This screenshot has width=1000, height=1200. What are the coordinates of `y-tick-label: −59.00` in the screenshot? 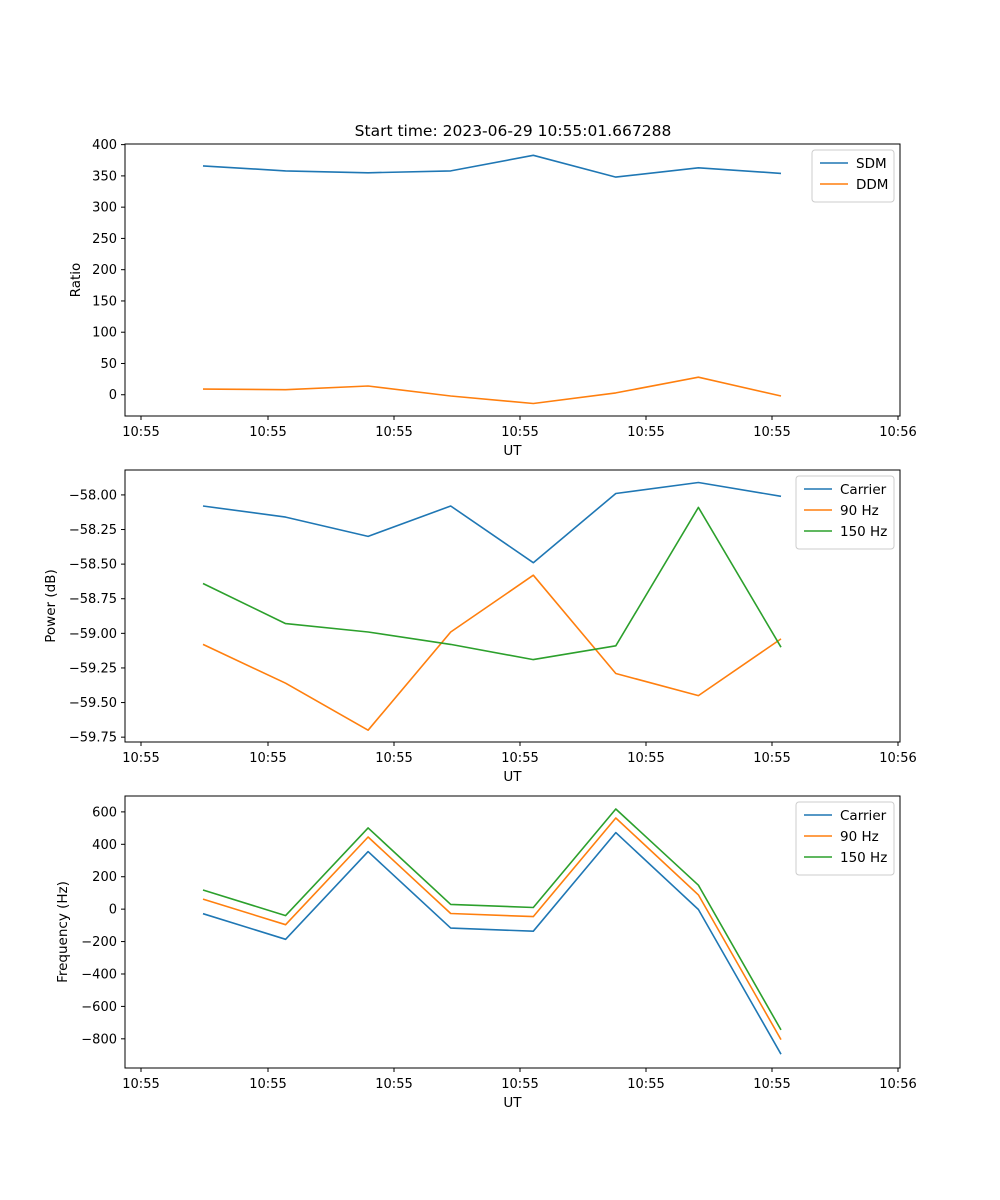 It's located at (93, 634).